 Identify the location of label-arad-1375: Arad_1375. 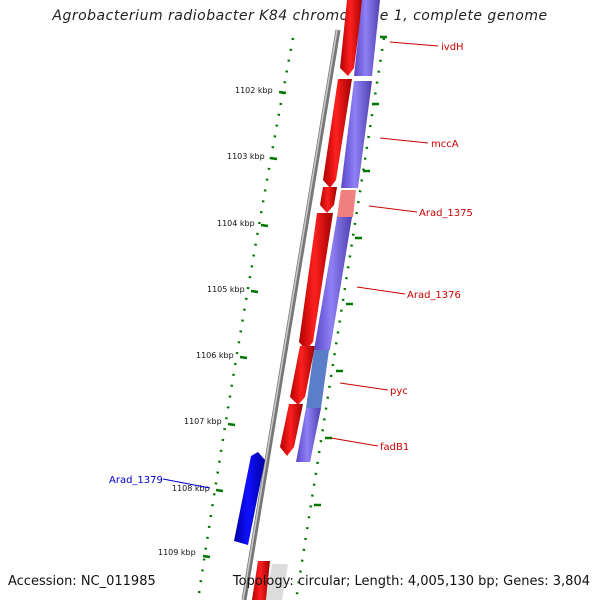
(446, 213).